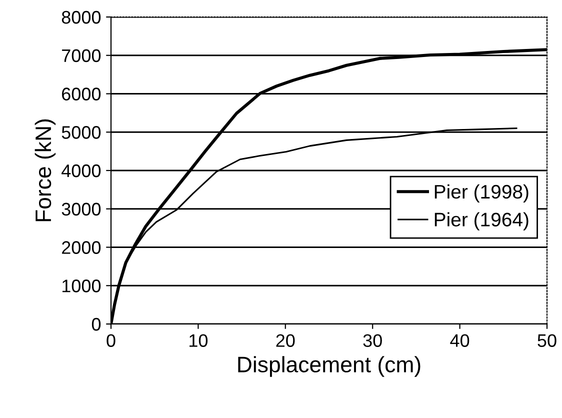  Describe the element at coordinates (96, 324) in the screenshot. I see `y-tick-label: 0` at that location.